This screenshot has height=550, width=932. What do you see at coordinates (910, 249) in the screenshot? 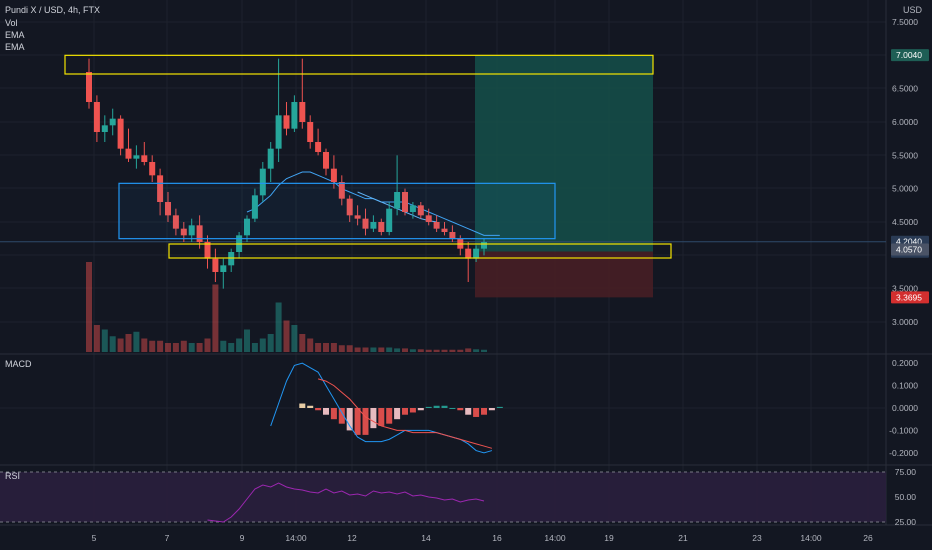
I see `entry-price-badge-bg` at bounding box center [910, 249].